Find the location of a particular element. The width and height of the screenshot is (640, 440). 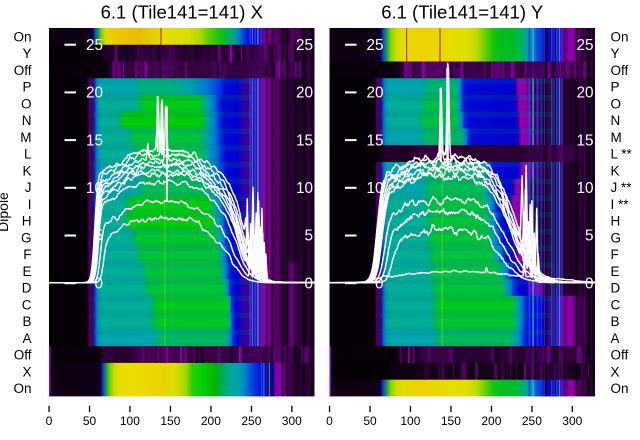

svg-text: I ** is located at coordinates (620, 204).